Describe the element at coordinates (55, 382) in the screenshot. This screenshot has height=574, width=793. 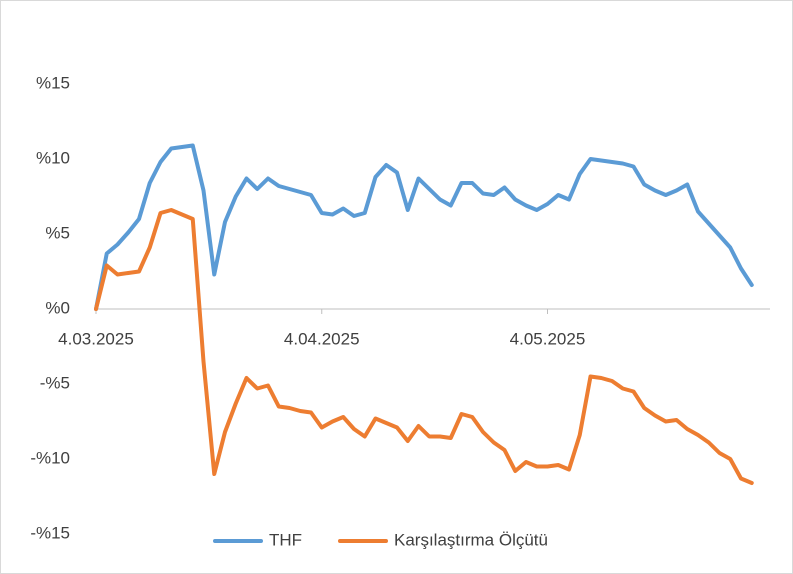
I see `y-tick-label: -%5` at that location.